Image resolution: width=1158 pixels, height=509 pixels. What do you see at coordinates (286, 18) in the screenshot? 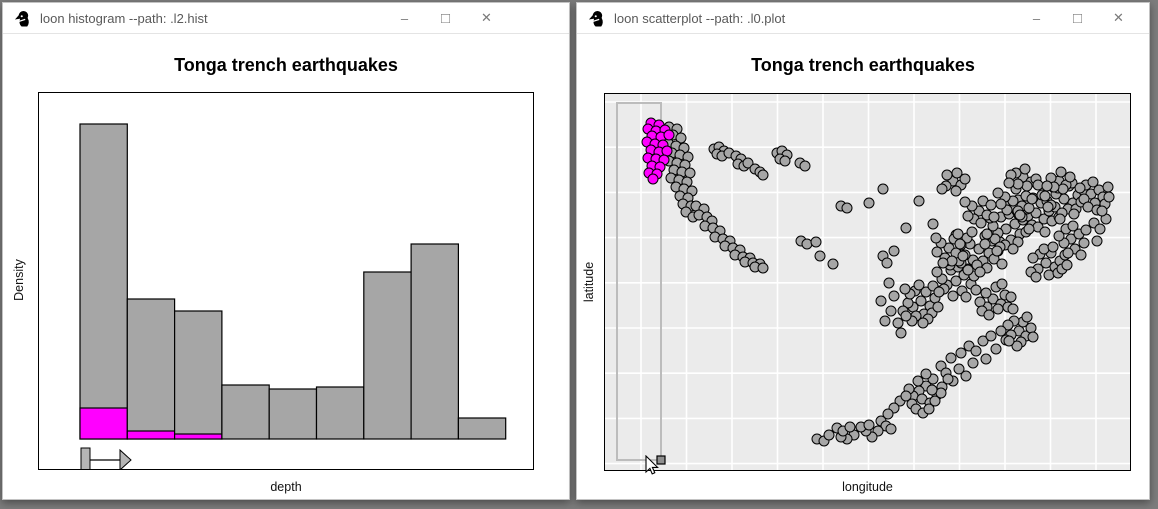
I see `histogram-titlebar: loon histogram --path: .l2.hist – □ ✕` at bounding box center [286, 18].